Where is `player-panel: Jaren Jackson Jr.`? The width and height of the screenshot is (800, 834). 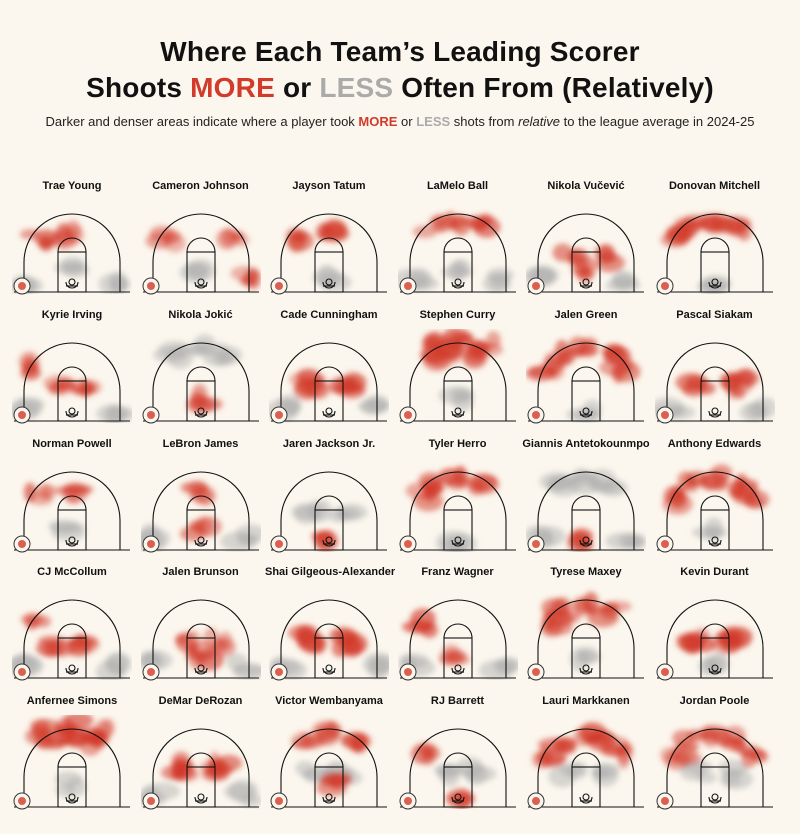 player-panel: Jaren Jackson Jr. is located at coordinates (329, 501).